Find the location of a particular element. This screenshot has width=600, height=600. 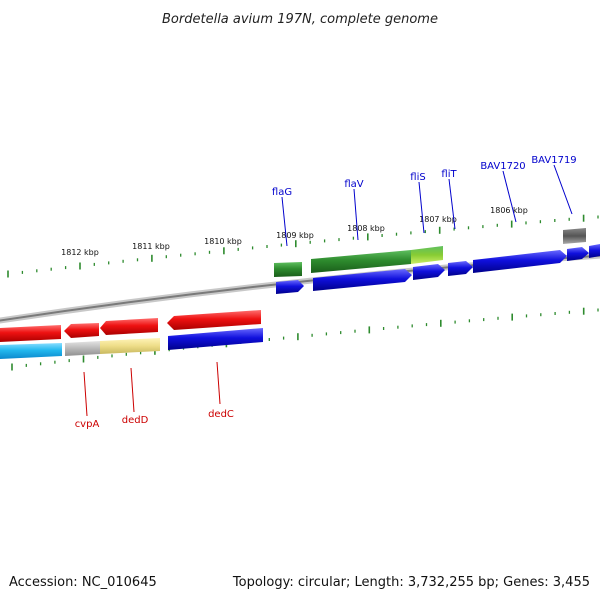

gene-flaV-blue is located at coordinates (362, 280).